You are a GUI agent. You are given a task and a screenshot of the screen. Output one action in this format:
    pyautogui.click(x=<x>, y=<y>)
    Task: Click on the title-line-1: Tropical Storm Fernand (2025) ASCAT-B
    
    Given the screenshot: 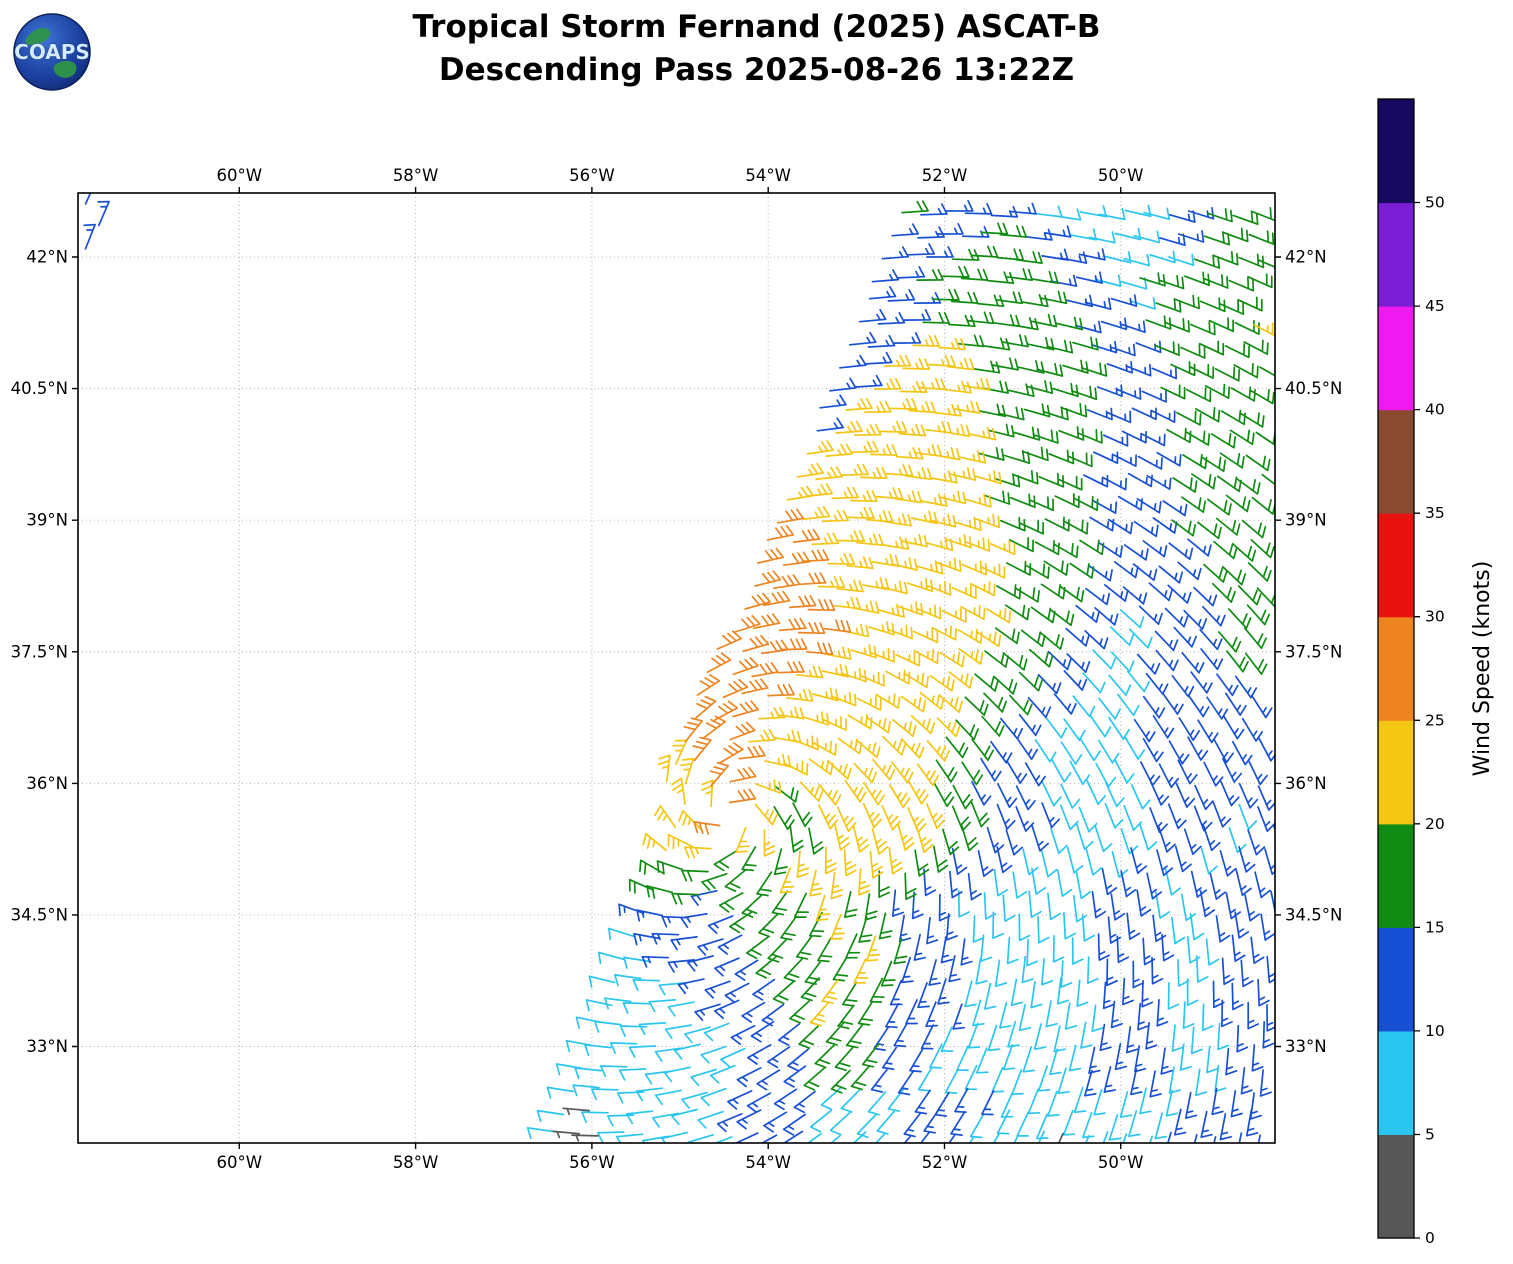 What is the action you would take?
    pyautogui.click(x=756, y=27)
    